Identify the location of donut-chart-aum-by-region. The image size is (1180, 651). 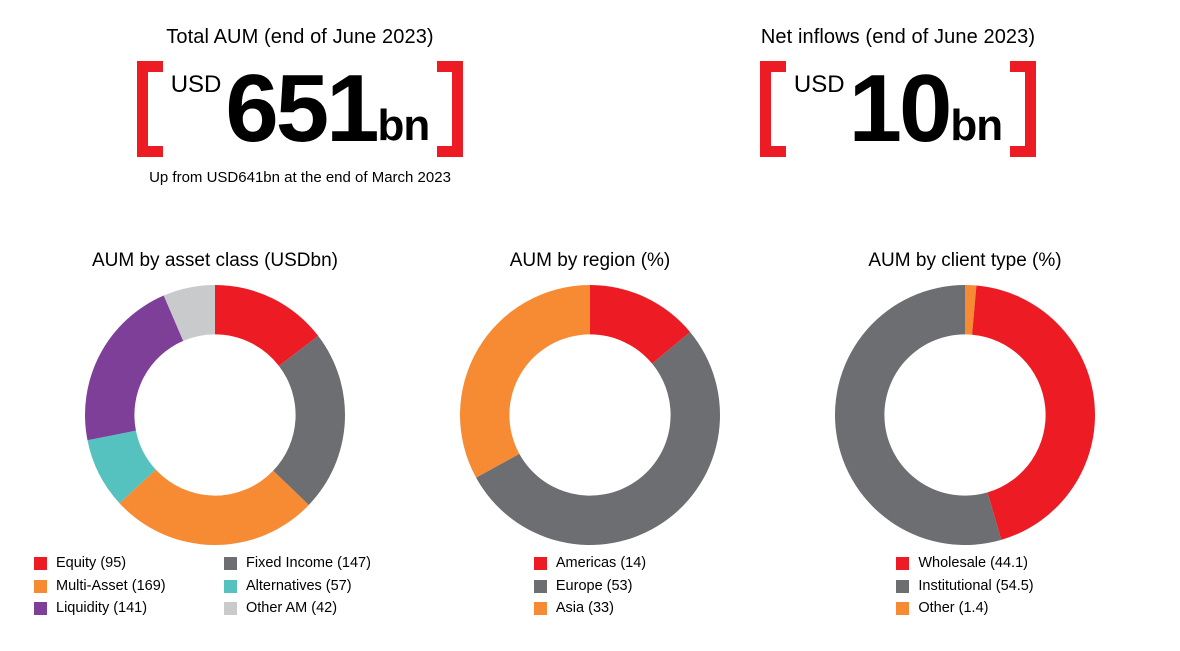
(590, 415).